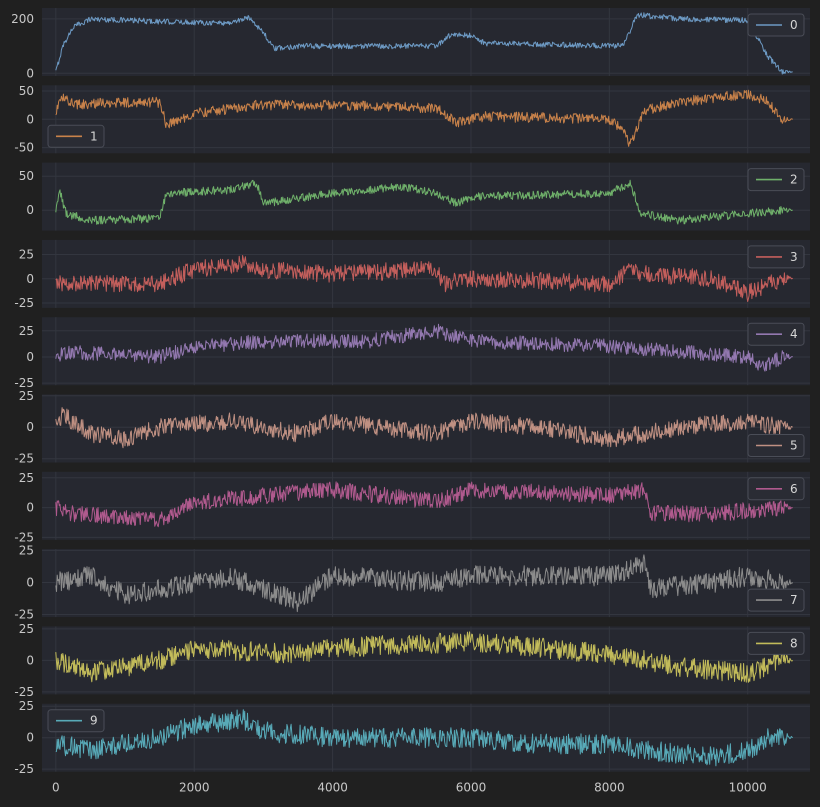  I want to click on legend-5: 5, so click(776, 445).